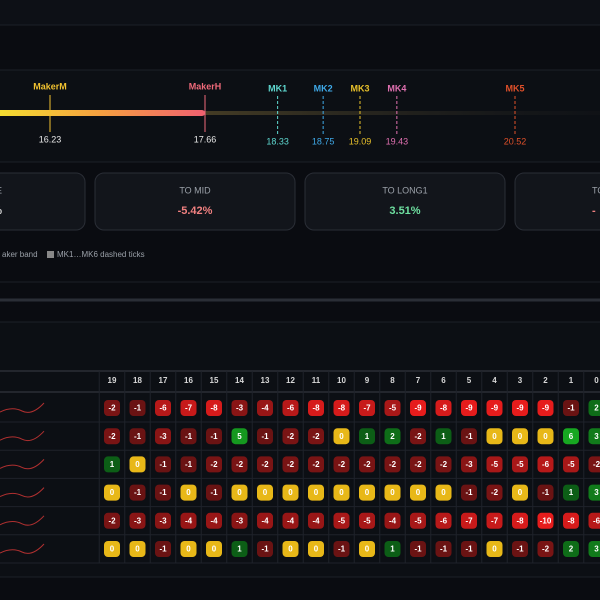  What do you see at coordinates (50, 86) in the screenshot?
I see `maker-name: MakerM` at bounding box center [50, 86].